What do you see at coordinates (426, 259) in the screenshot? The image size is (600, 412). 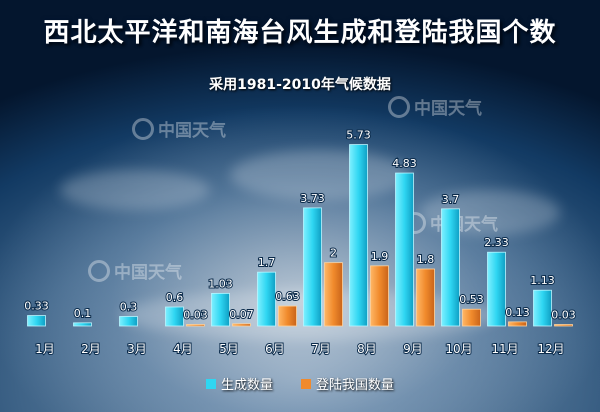 I see `value-label-landed: 1.8` at bounding box center [426, 259].